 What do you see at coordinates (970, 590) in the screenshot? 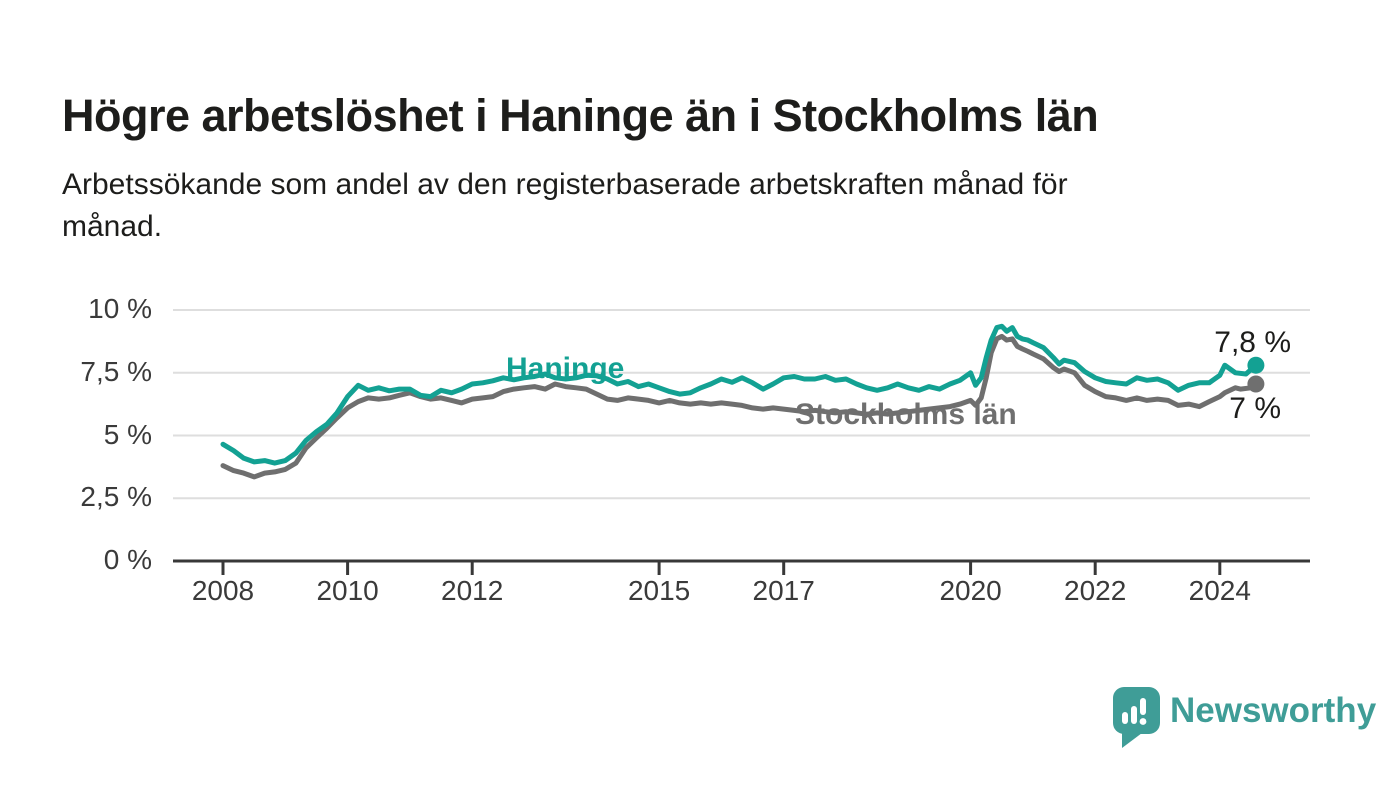
I see `x-tick-label: 2020` at bounding box center [970, 590].